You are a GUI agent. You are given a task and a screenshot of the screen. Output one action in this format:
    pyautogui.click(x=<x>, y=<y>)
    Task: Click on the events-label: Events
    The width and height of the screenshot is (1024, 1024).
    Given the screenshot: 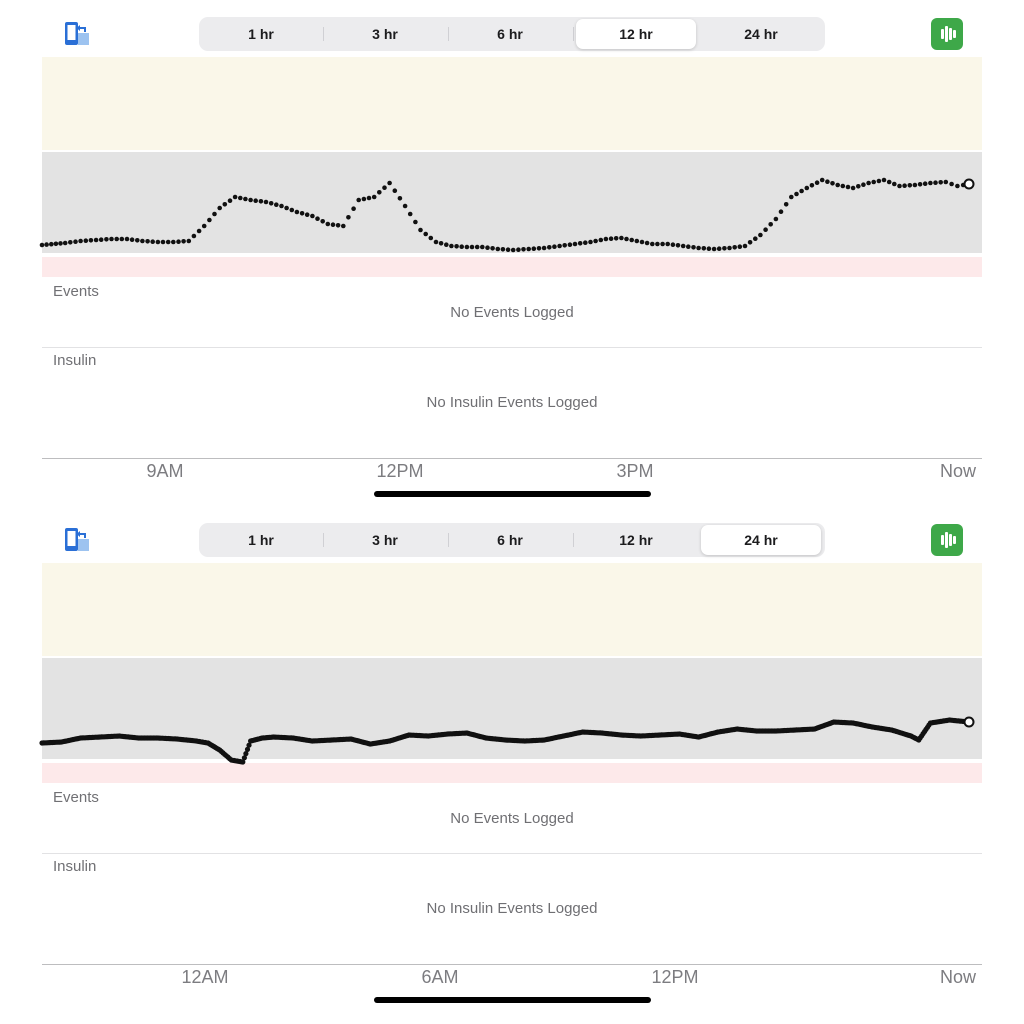 What is the action you would take?
    pyautogui.click(x=76, y=797)
    